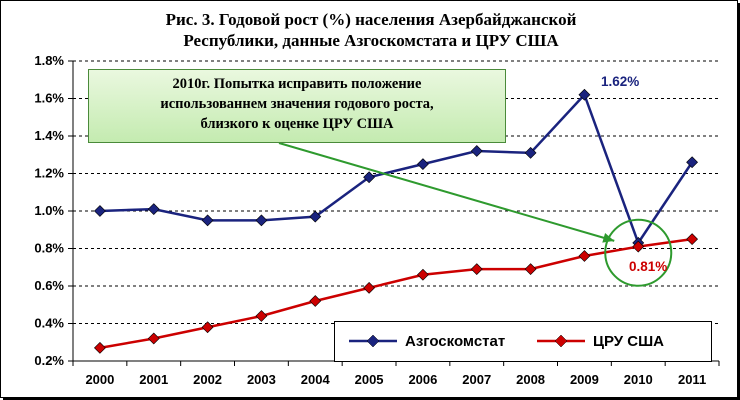  I want to click on x-tick-label: 2007, so click(476, 379).